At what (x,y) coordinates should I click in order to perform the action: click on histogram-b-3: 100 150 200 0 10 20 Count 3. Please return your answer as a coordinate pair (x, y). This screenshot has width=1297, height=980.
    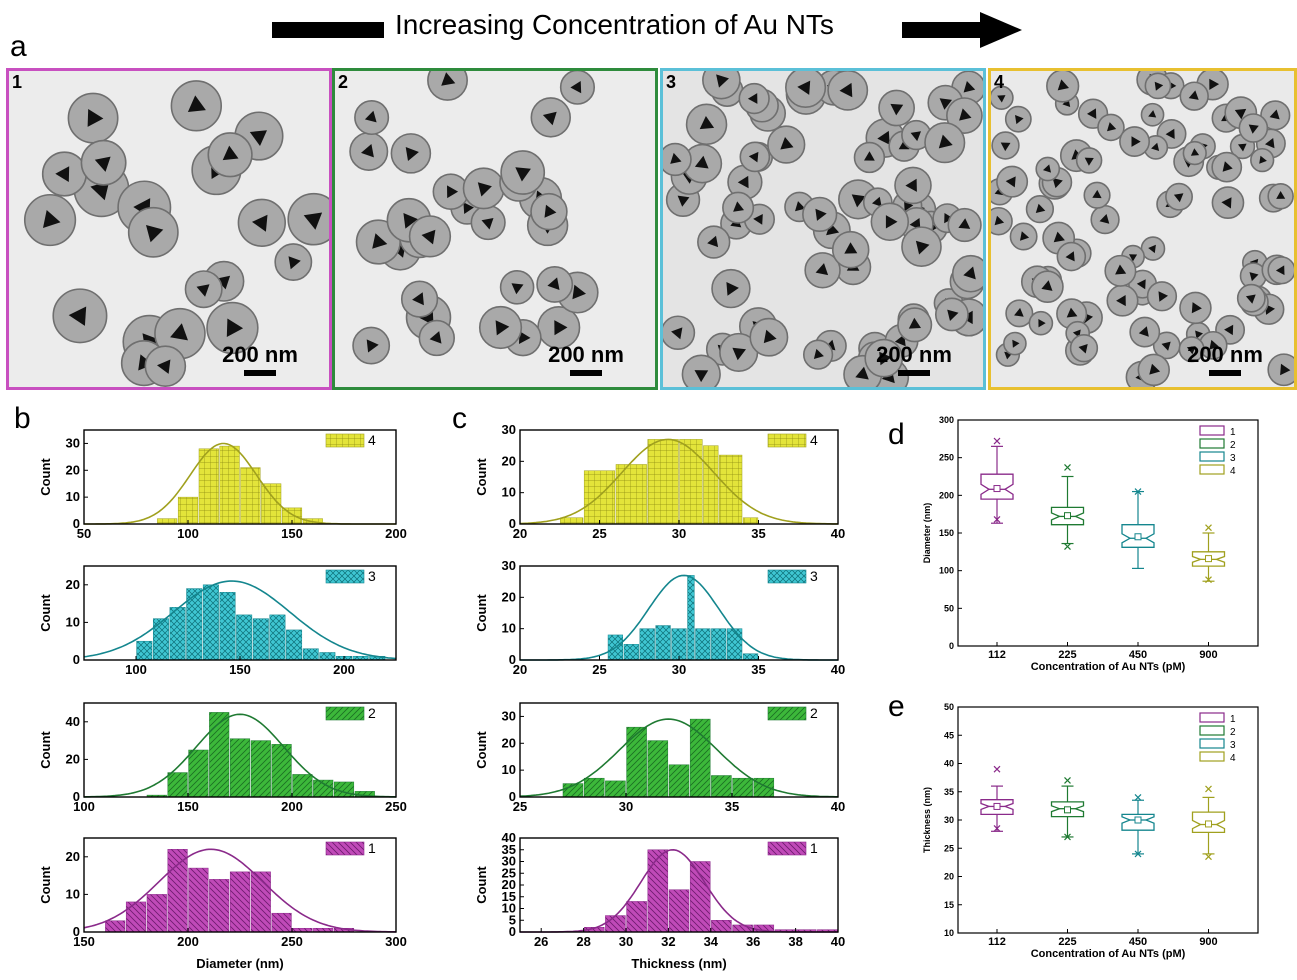
    Looking at the image, I should click on (217, 621).